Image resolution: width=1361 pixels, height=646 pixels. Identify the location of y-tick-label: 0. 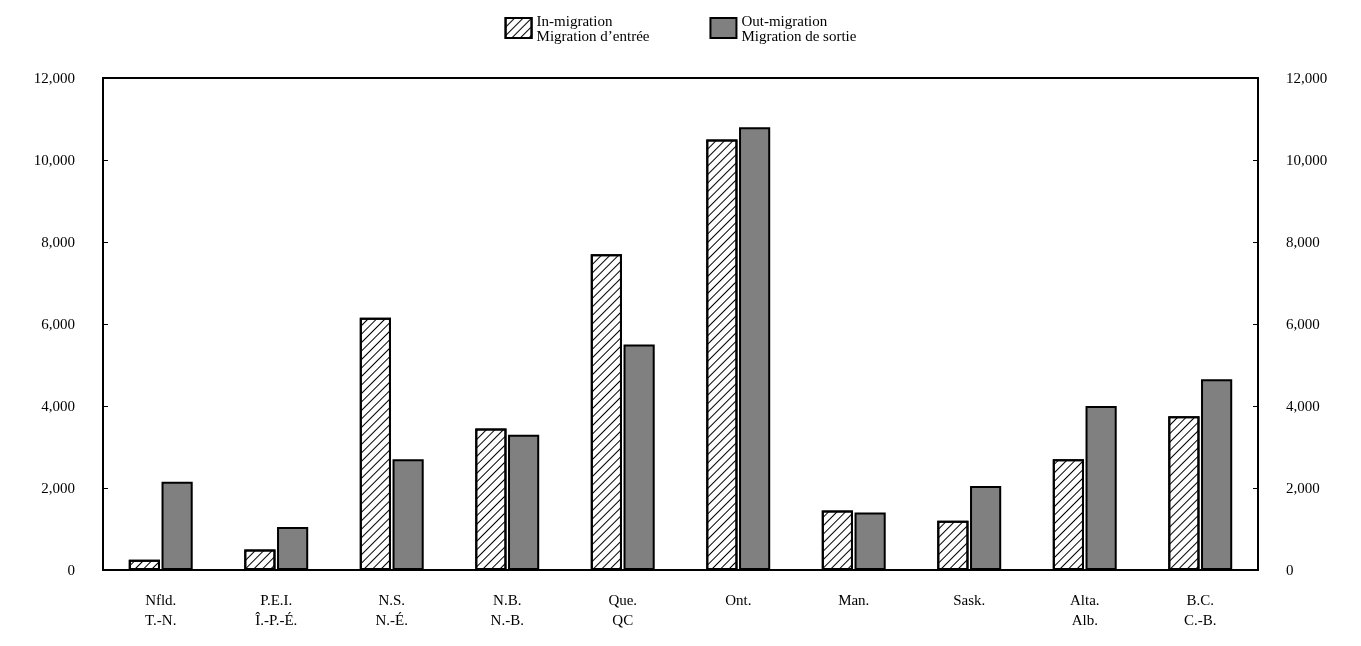
(71, 570).